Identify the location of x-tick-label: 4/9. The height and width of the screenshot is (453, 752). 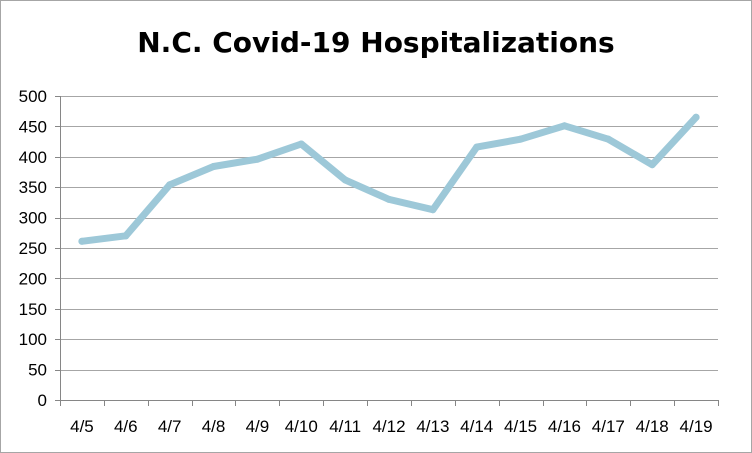
(258, 426).